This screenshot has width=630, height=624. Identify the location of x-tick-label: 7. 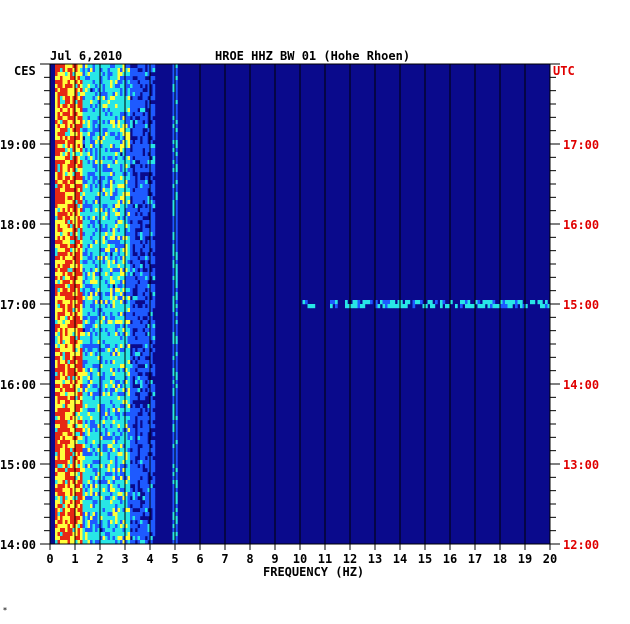
(224, 559).